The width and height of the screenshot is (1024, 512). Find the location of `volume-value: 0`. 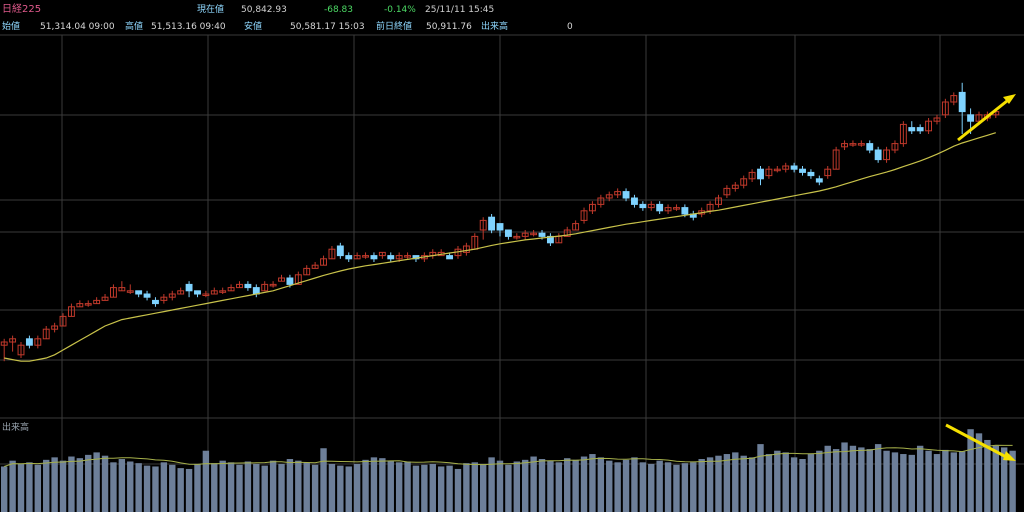

volume-value: 0 is located at coordinates (570, 27).